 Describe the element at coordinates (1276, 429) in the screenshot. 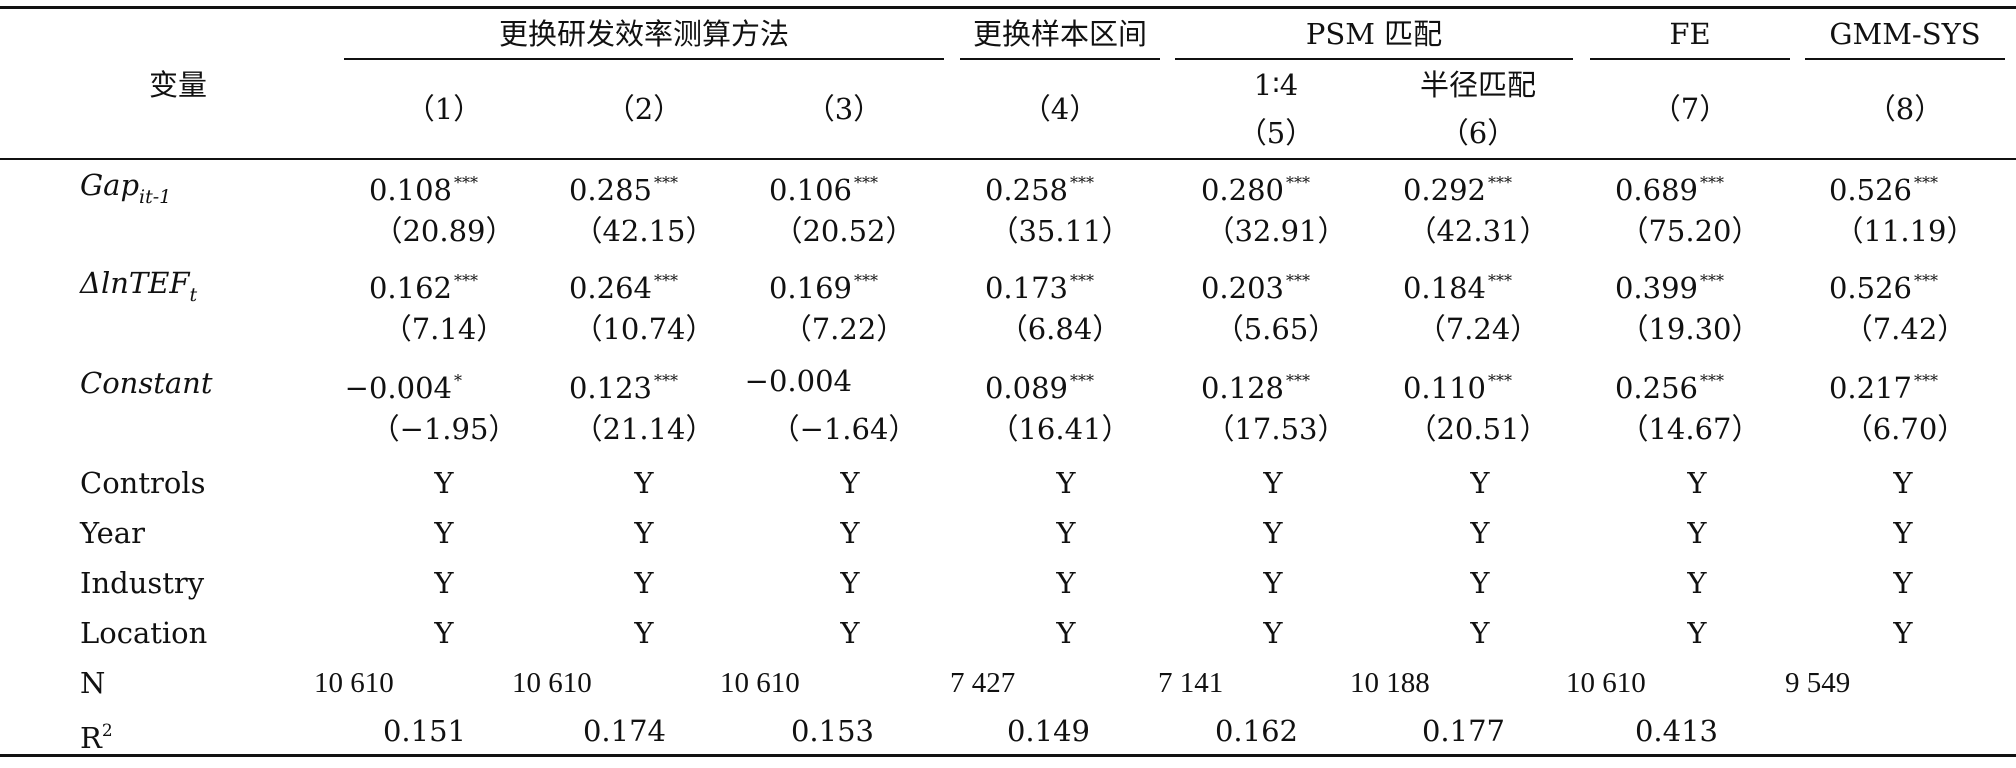

I see `constant-tstat-cell: （17.53）` at that location.